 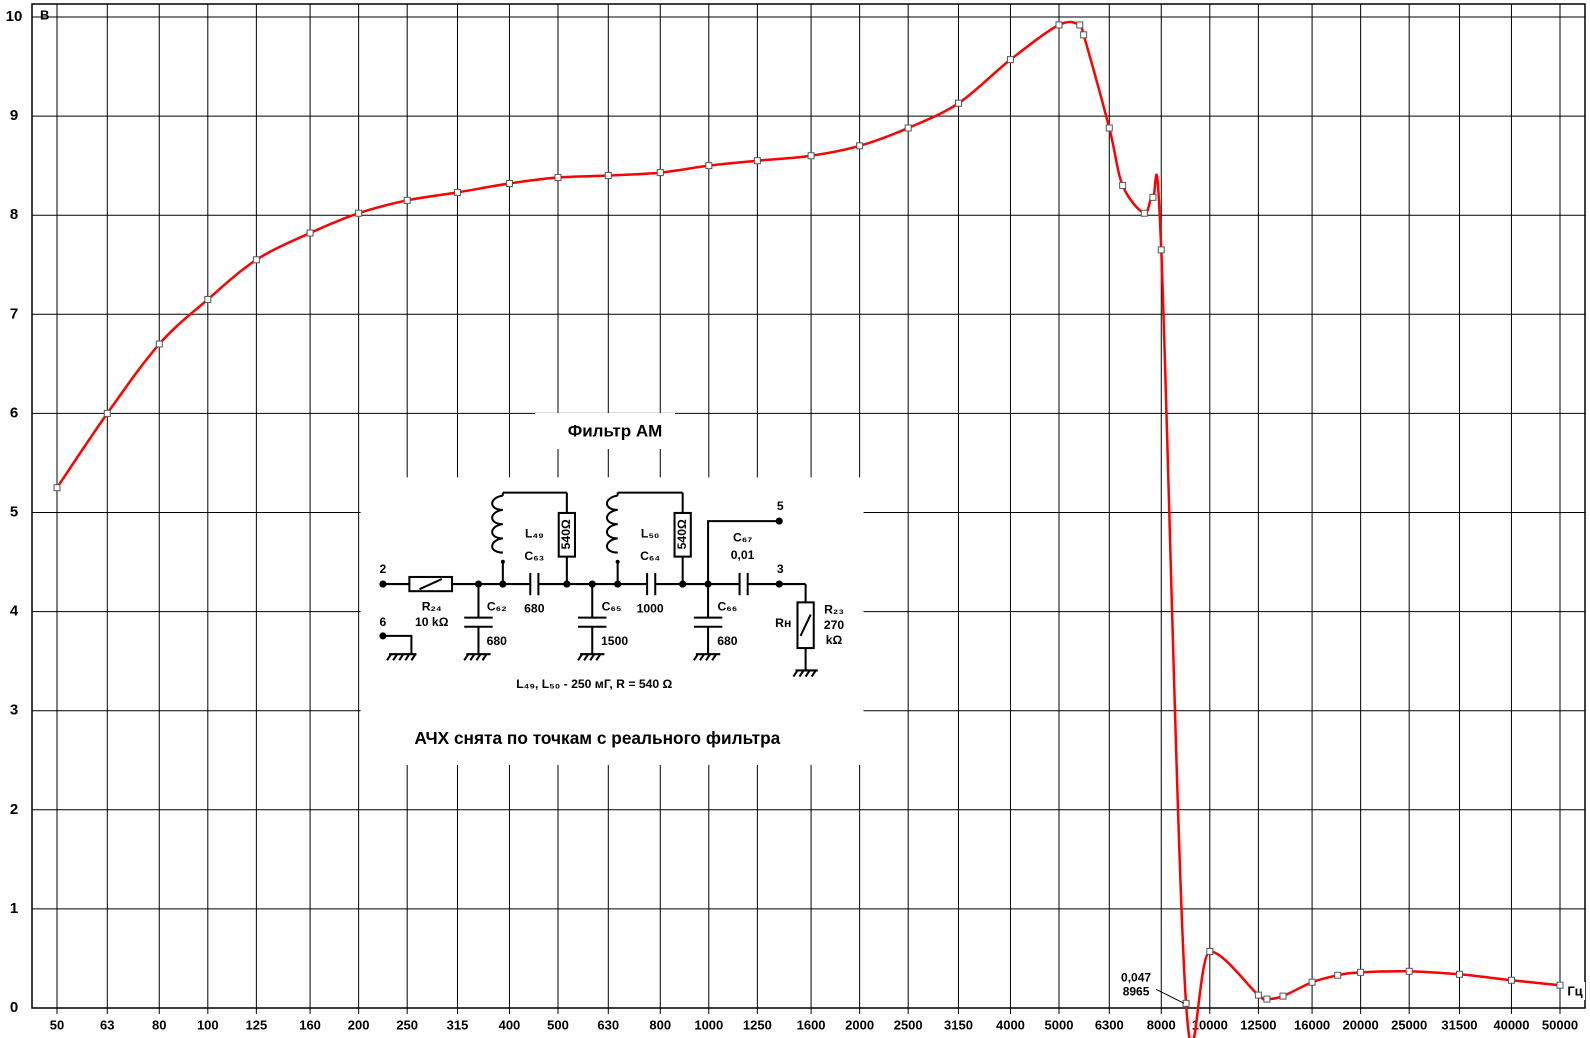 What do you see at coordinates (208, 1024) in the screenshot?
I see `x-tick-label: 100` at bounding box center [208, 1024].